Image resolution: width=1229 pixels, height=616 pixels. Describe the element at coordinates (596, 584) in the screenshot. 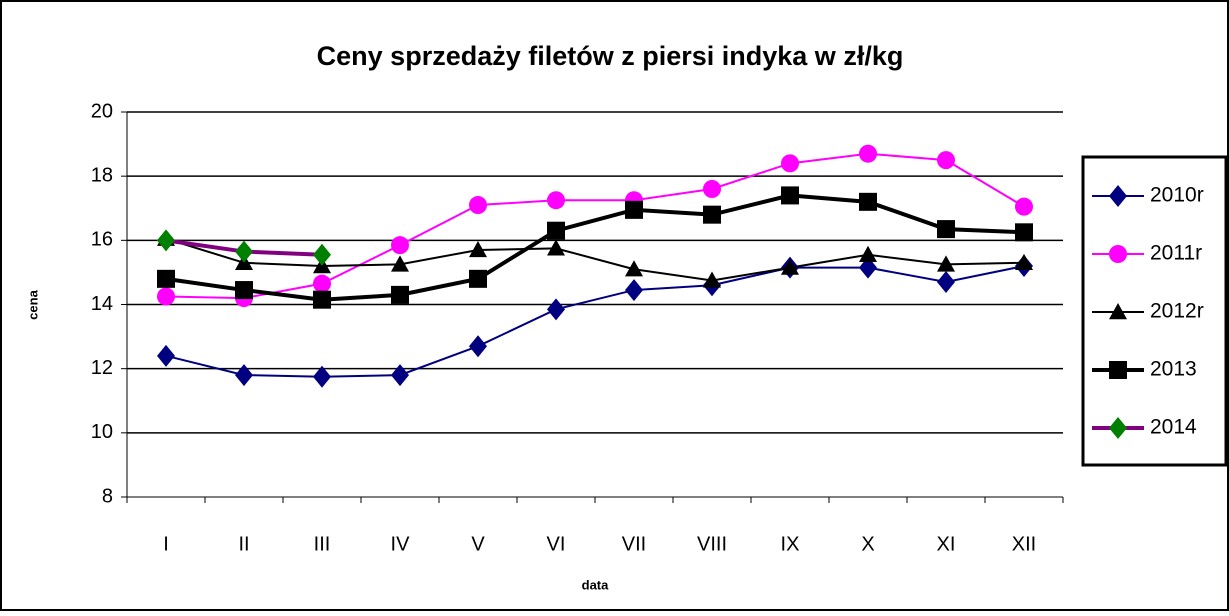

I see `x-axis-title: data` at that location.